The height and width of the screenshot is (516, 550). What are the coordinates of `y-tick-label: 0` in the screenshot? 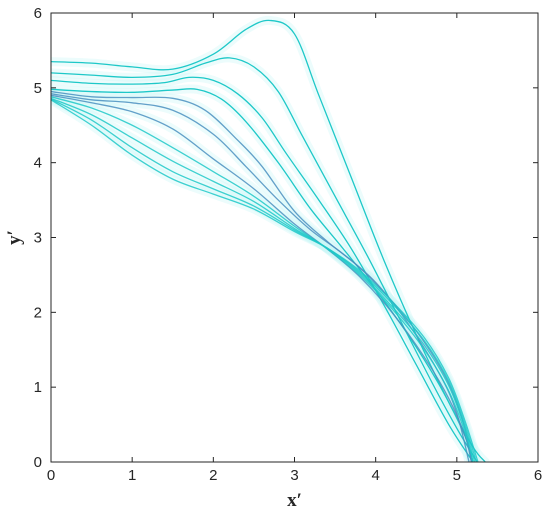 It's located at (38, 462).